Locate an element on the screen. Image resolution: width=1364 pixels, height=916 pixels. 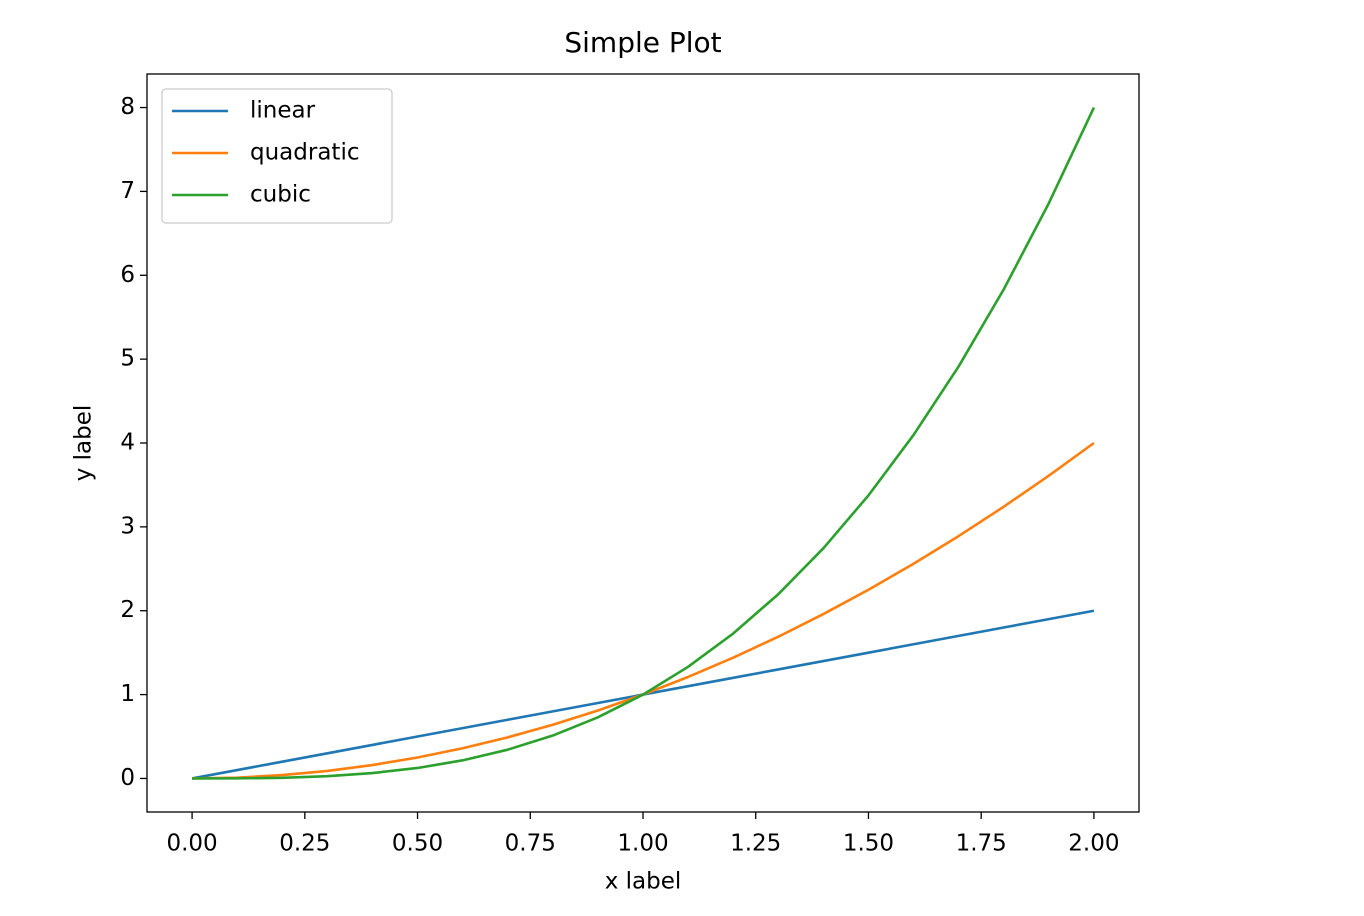
y-tick-label: 5 is located at coordinates (127, 359).